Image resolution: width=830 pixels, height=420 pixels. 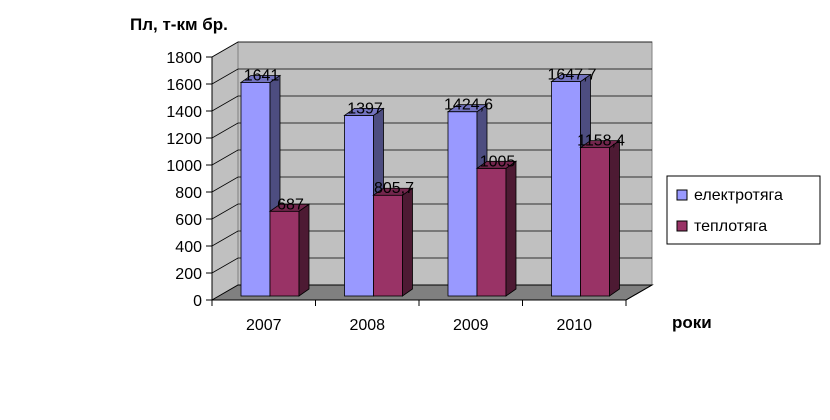 What do you see at coordinates (184, 112) in the screenshot?
I see `y-tick-label: 1400` at bounding box center [184, 112].